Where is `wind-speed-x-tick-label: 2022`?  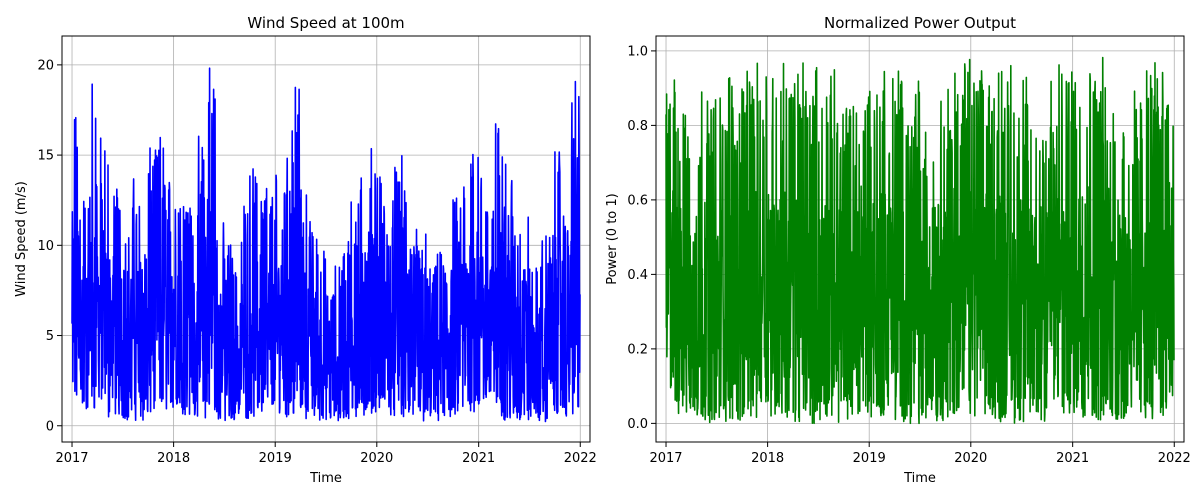
wind-speed-x-tick-label: 2022 is located at coordinates (580, 458).